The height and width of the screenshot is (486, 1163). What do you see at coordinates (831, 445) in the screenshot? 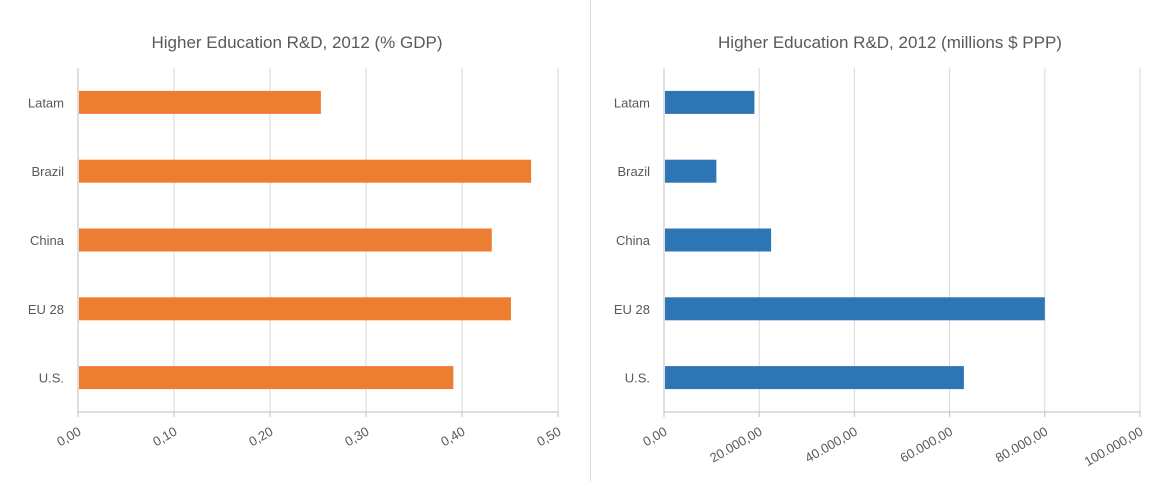
I see `x-tick-label: 40.000,00` at bounding box center [831, 445].